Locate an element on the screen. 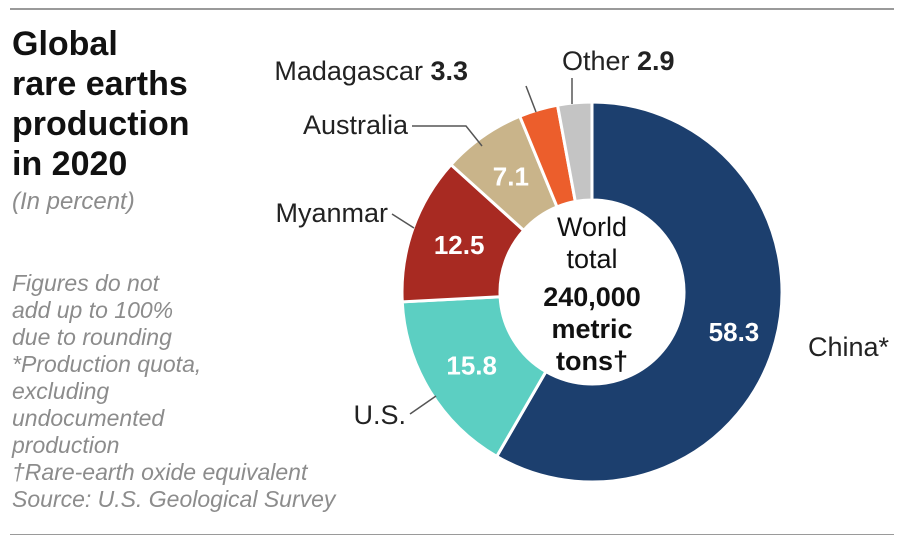  category-label-myanmar: Myanmar is located at coordinates (331, 213).